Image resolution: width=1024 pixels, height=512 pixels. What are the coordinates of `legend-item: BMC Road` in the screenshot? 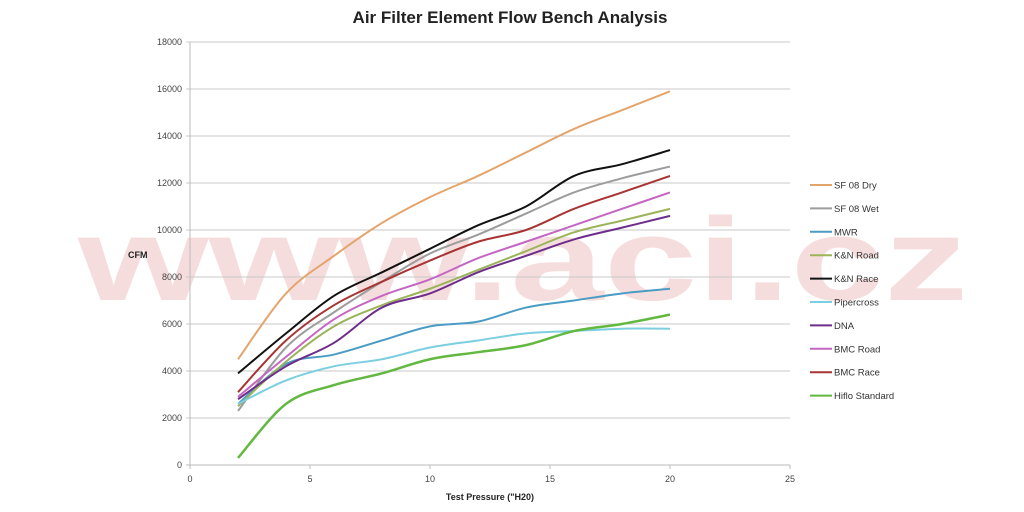 It's located at (845, 349).